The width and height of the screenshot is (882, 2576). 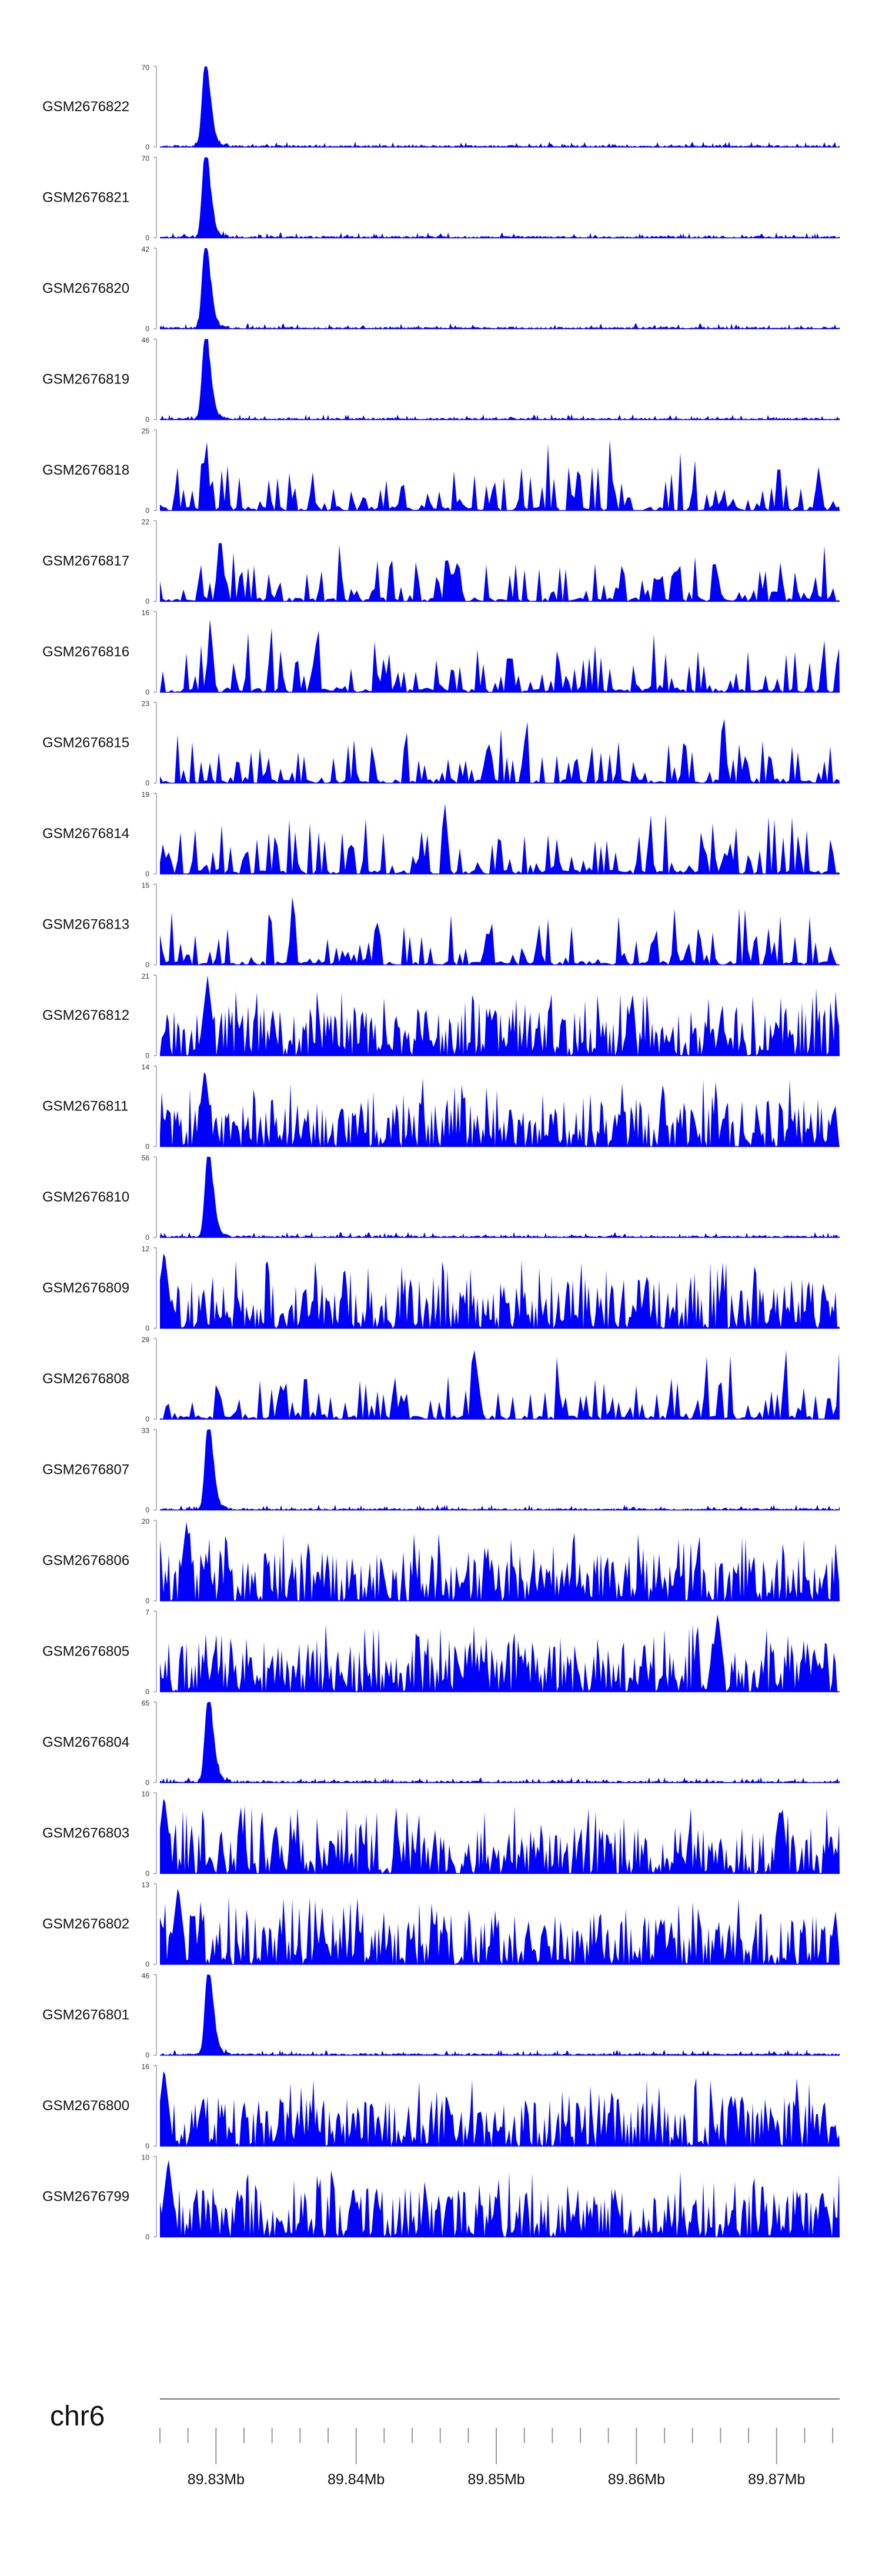 I want to click on y-max-label: 42, so click(x=146, y=249).